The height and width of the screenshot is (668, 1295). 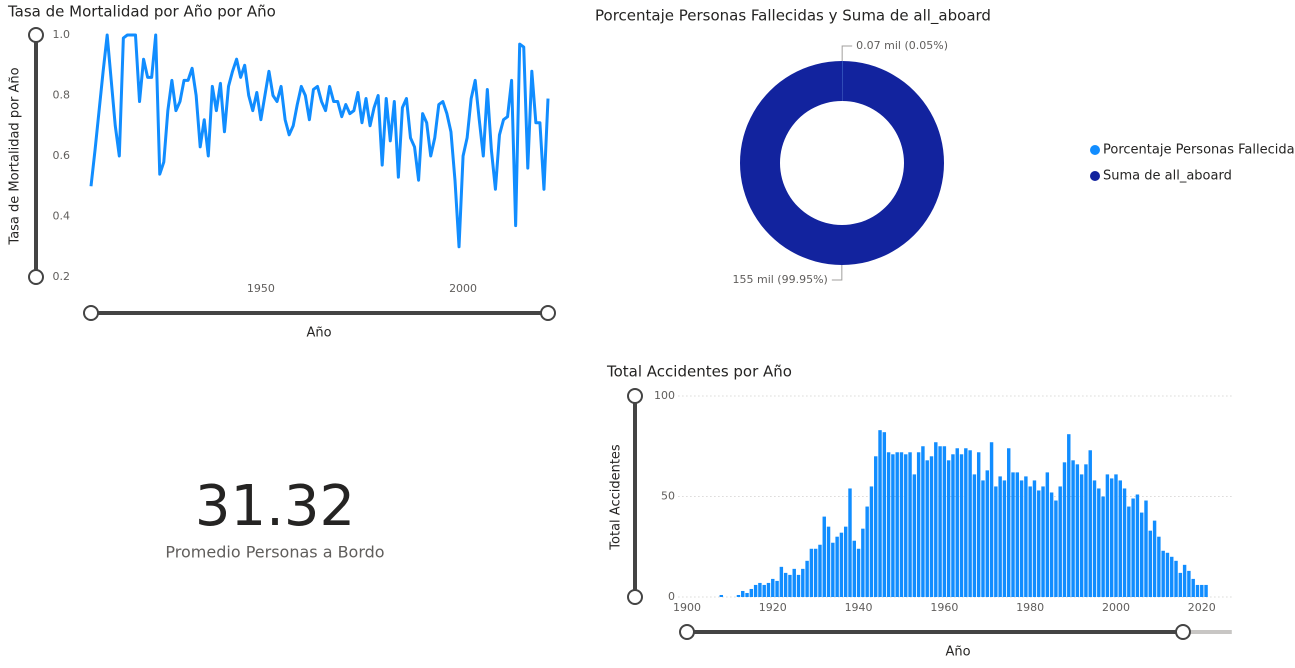 I want to click on x-tick-label: 1960, so click(x=944, y=607).